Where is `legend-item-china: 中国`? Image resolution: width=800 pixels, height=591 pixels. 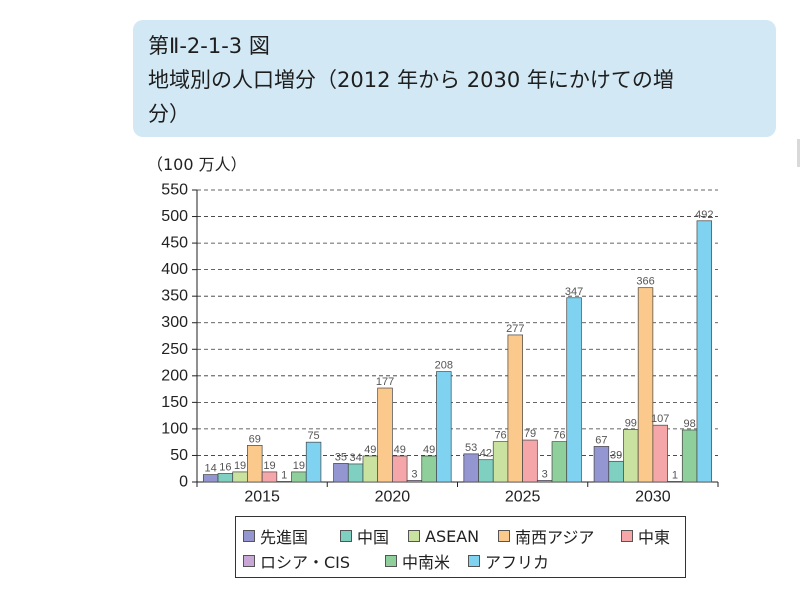
legend-item-china: 中国 is located at coordinates (365, 536).